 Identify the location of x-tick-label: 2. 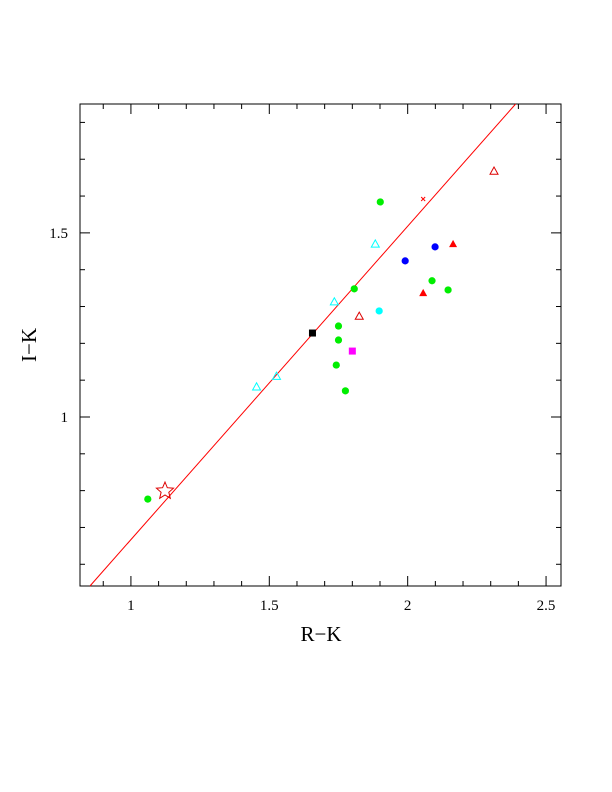
(408, 606).